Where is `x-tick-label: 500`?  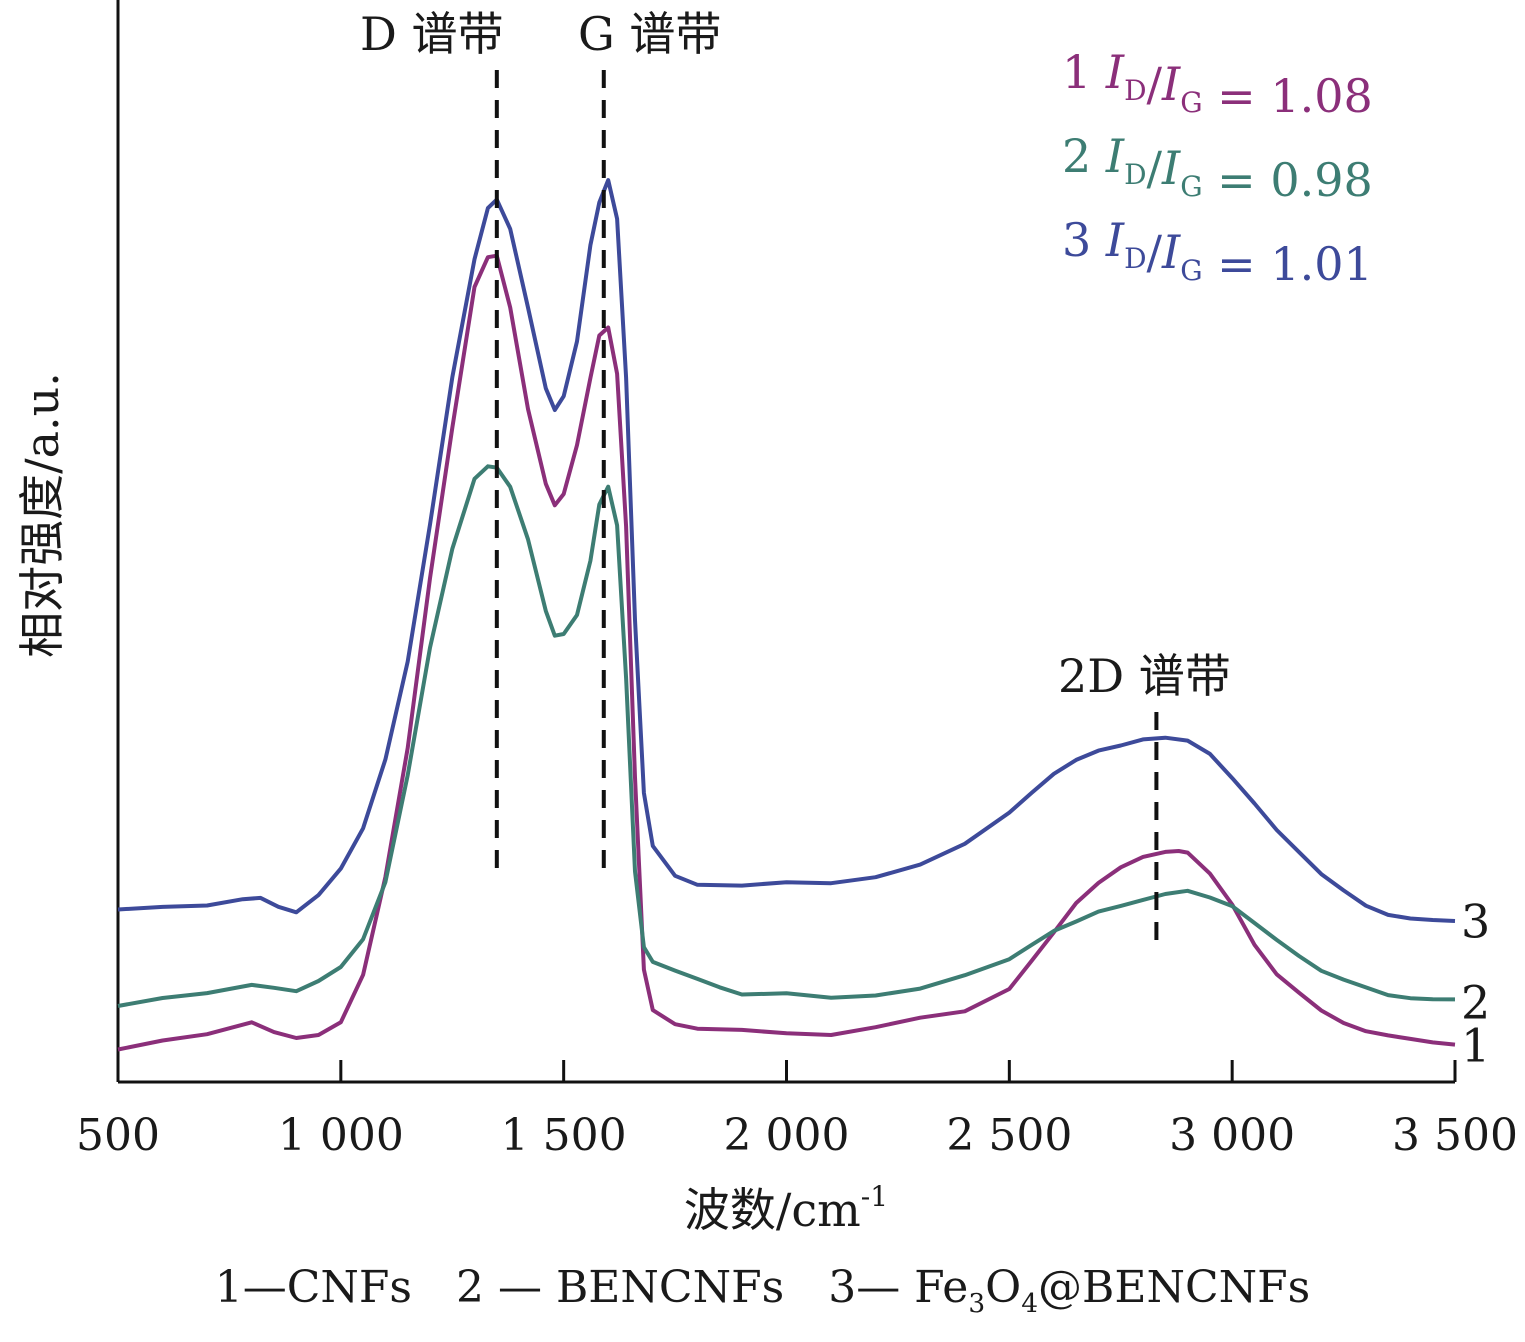
x-tick-label: 500 is located at coordinates (118, 1135).